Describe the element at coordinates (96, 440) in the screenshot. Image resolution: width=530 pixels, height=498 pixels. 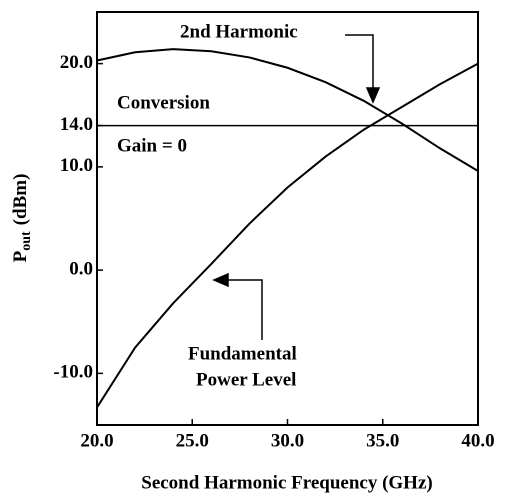
I see `x-tick-label: 20.0` at that location.